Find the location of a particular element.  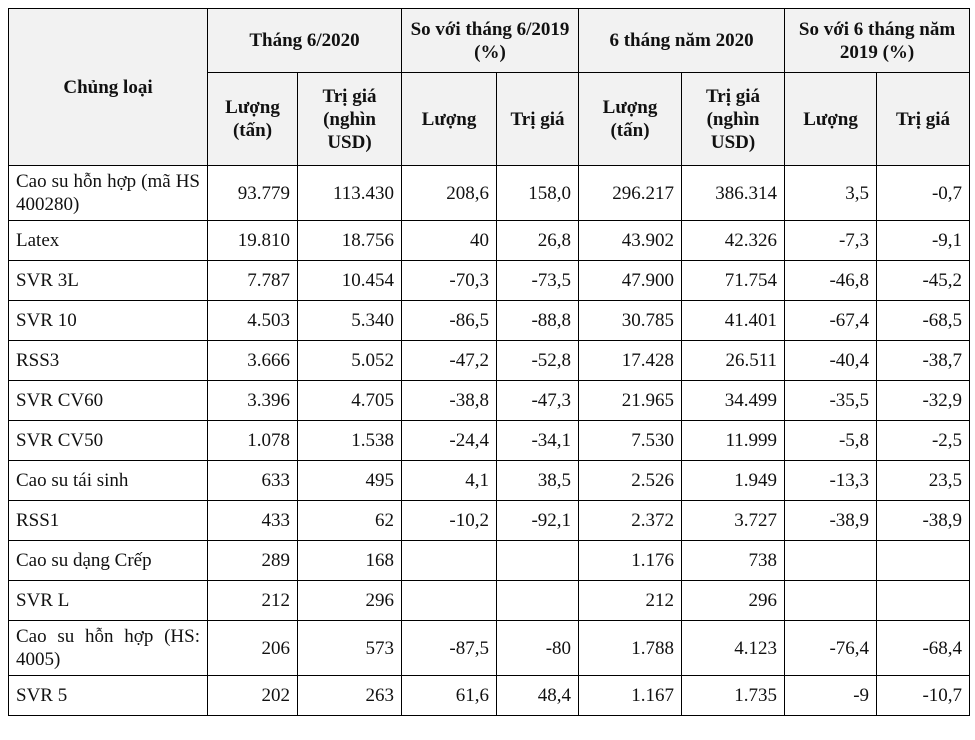

value-cell: -9 is located at coordinates (831, 695).